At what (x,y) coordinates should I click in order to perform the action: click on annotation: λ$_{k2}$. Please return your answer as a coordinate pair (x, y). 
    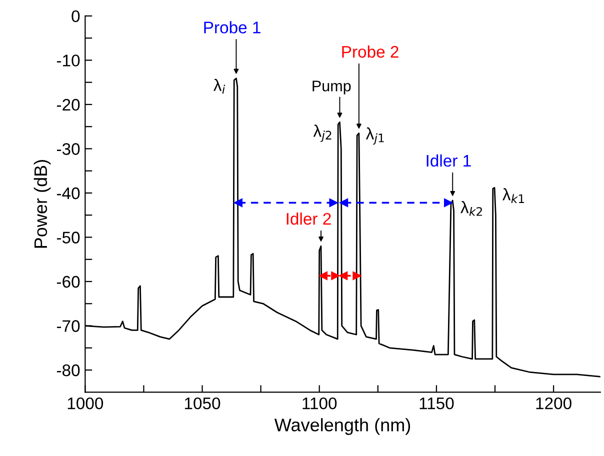
    Looking at the image, I should click on (471, 208).